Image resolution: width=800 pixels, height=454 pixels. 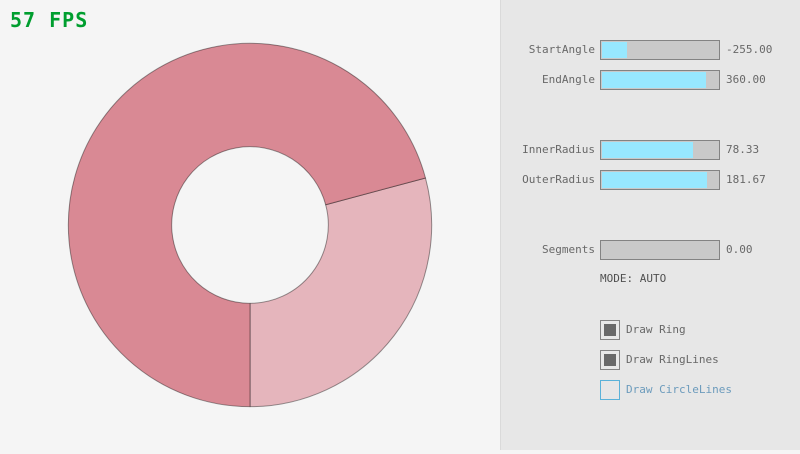 What do you see at coordinates (49, 20) in the screenshot?
I see `fps-counter: 57 FPS` at bounding box center [49, 20].